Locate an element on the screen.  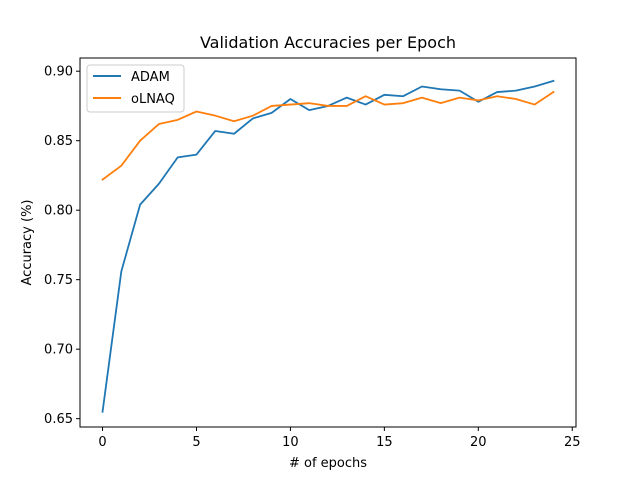
legend-label-adam: ADAM is located at coordinates (150, 77).